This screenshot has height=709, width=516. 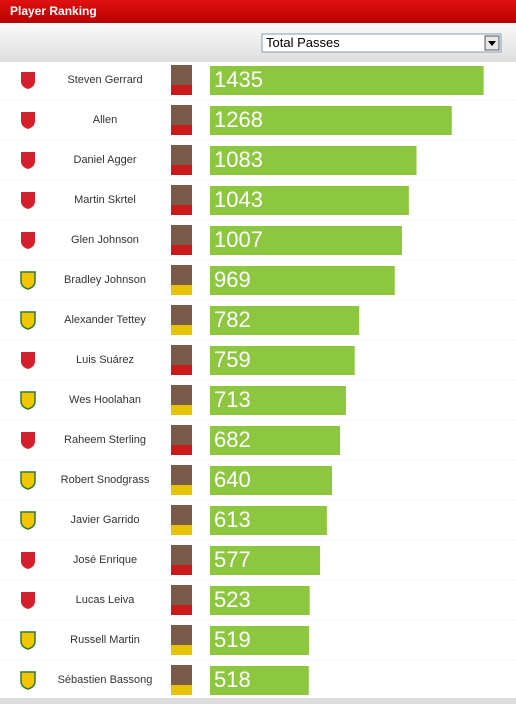 I want to click on value-label: 519, so click(x=232, y=639).